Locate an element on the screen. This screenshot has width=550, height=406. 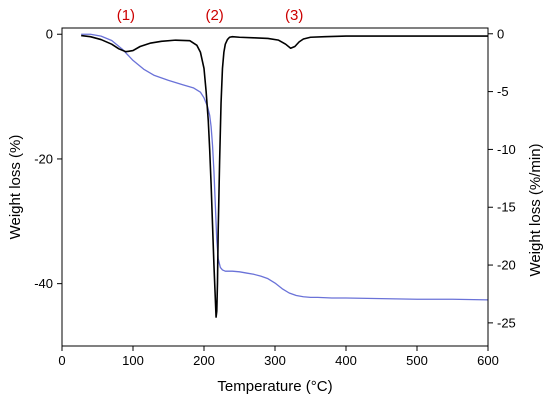
left-tick-label: -20 is located at coordinates (43, 158).